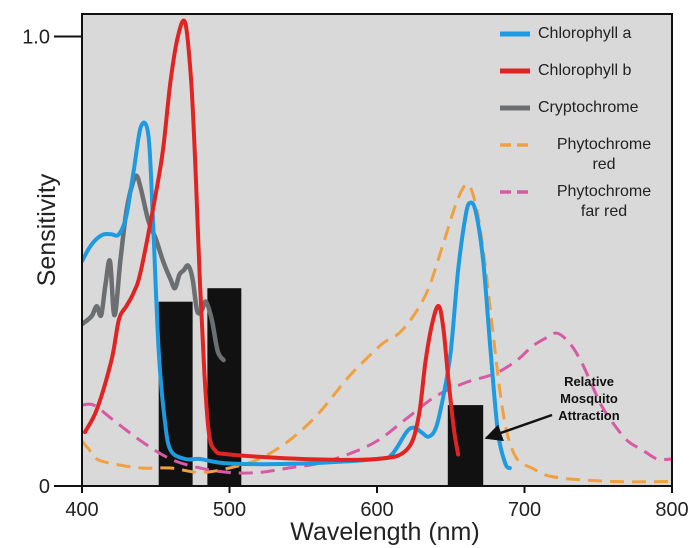  Describe the element at coordinates (584, 33) in the screenshot. I see `legend-label: Chlorophyll a` at that location.